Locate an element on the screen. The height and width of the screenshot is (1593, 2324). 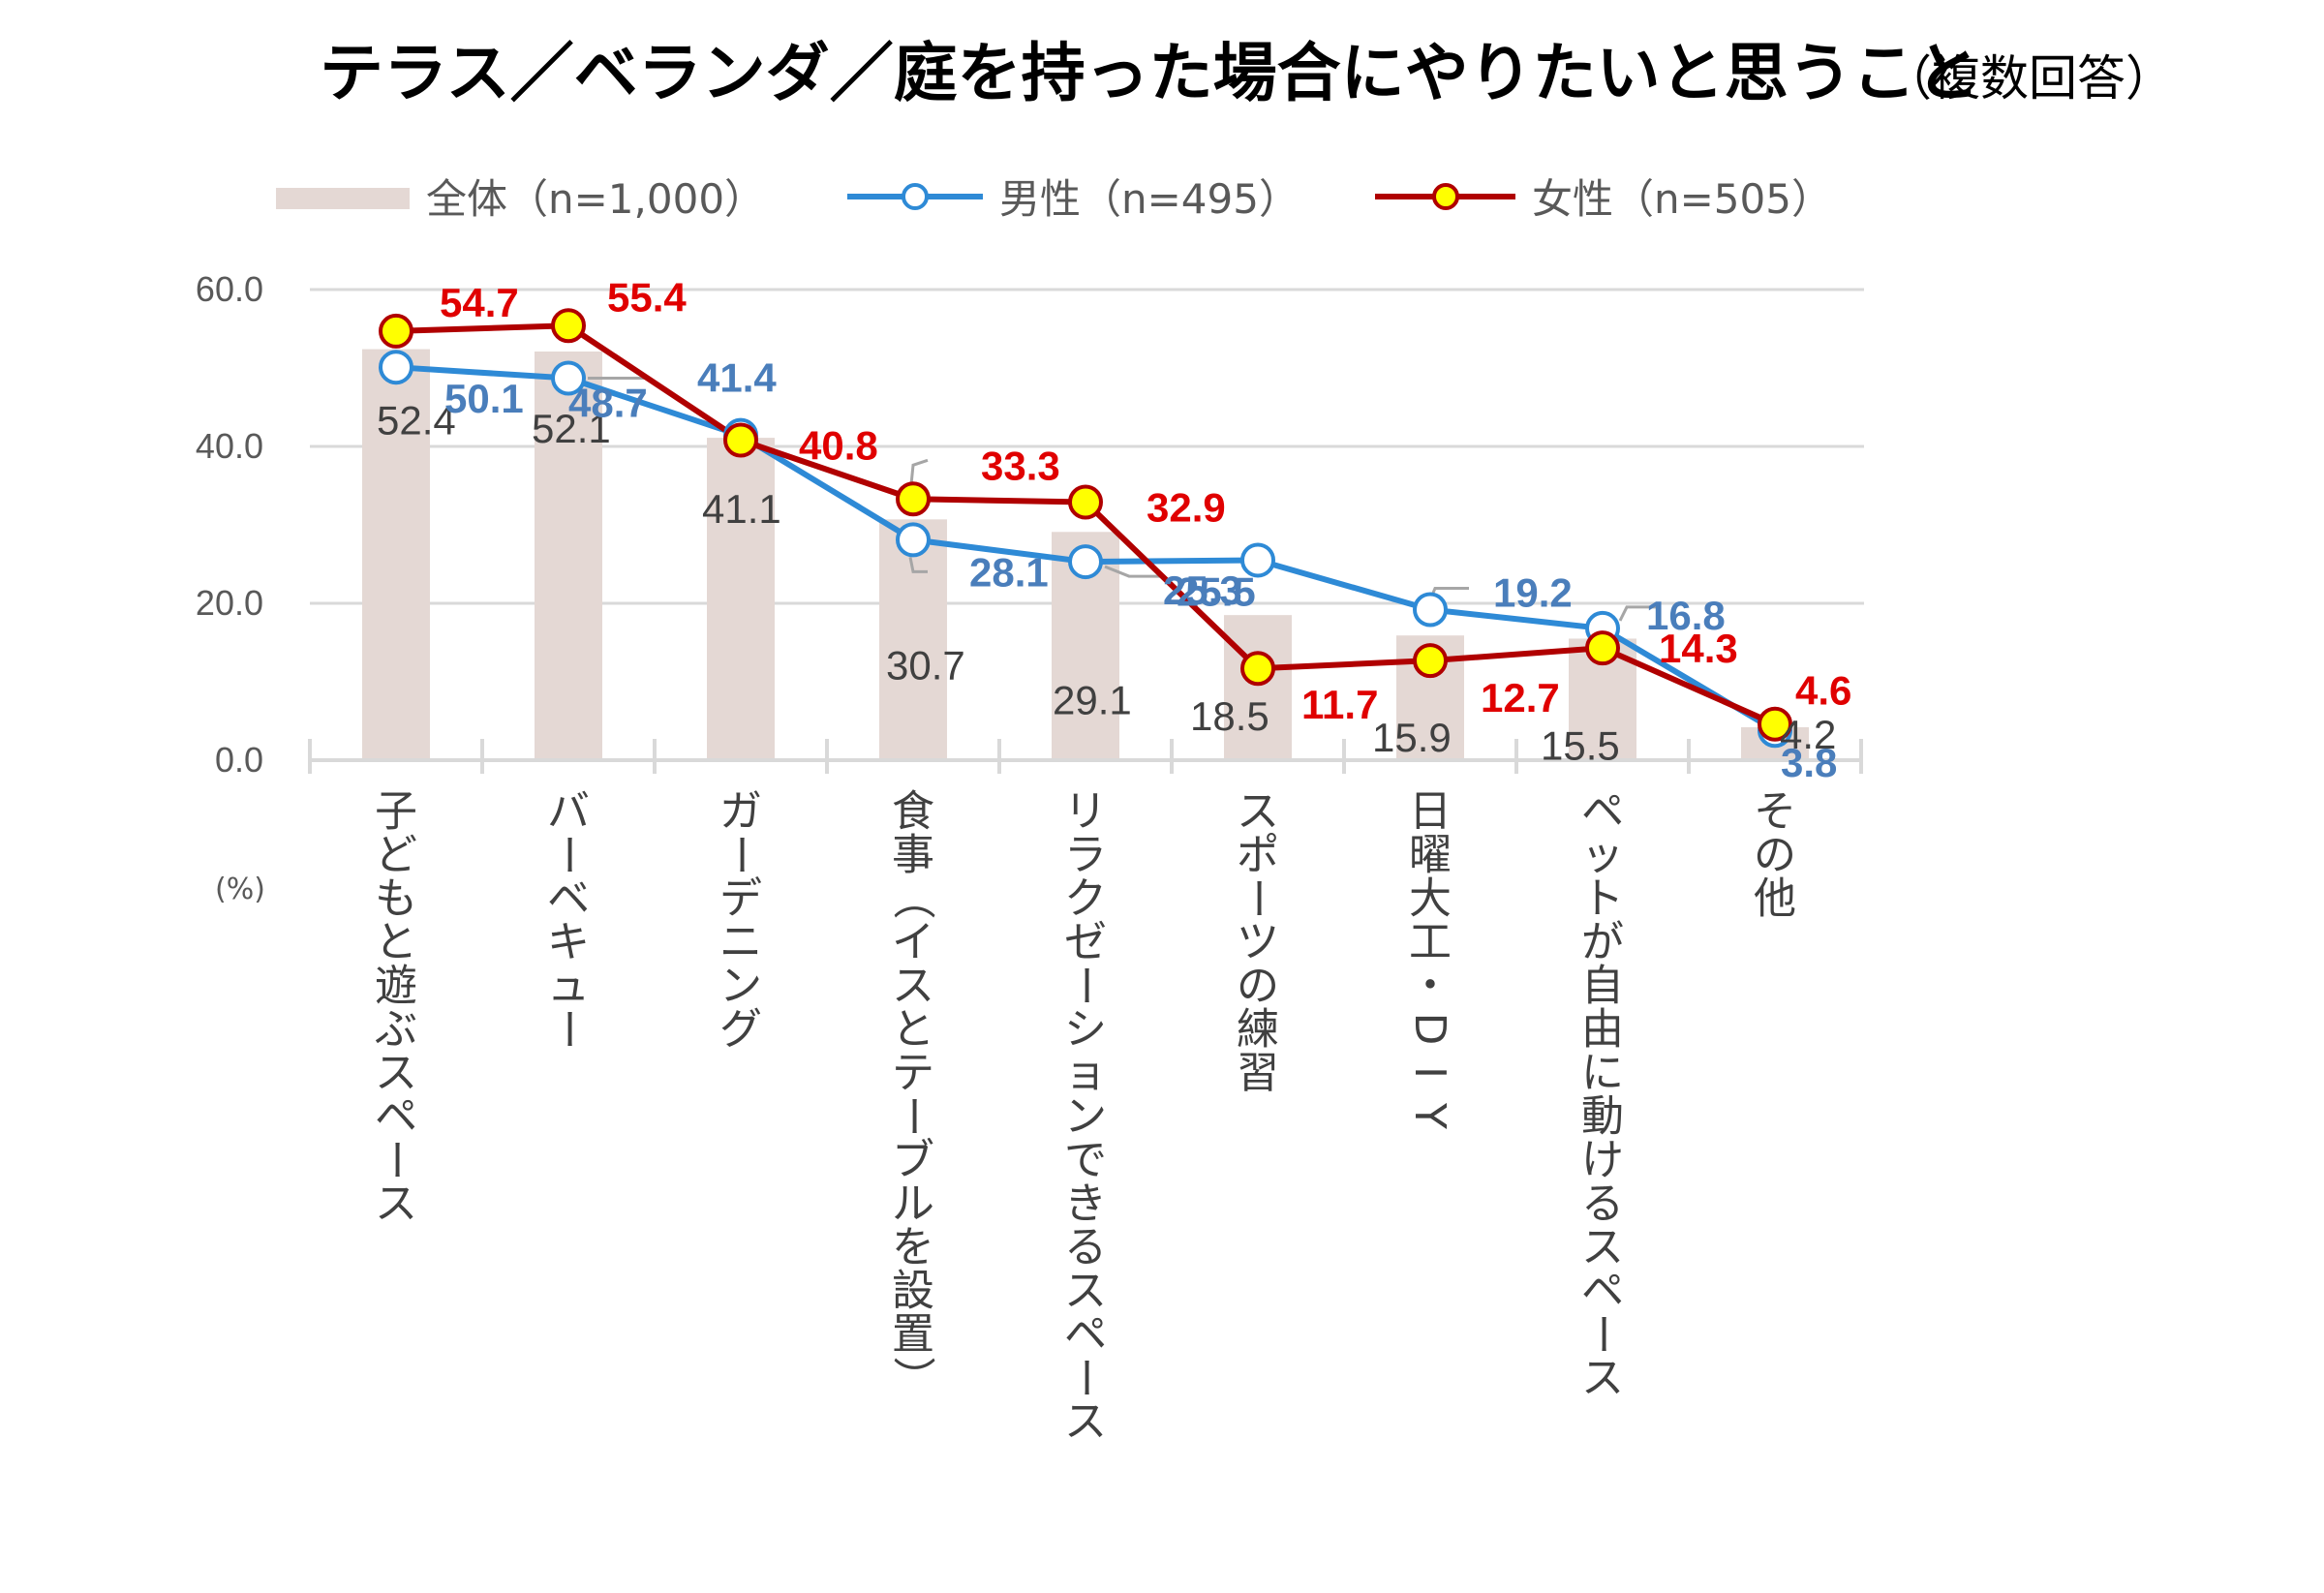
category-char: 自 is located at coordinates (1603, 986).